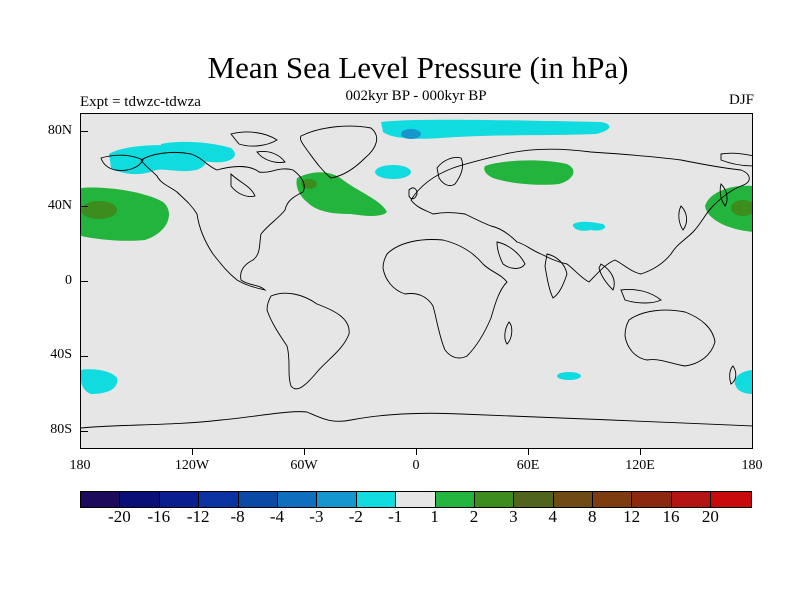 The height and width of the screenshot is (600, 800). Describe the element at coordinates (59, 130) in the screenshot. I see `lat-label-80n: 80N` at that location.